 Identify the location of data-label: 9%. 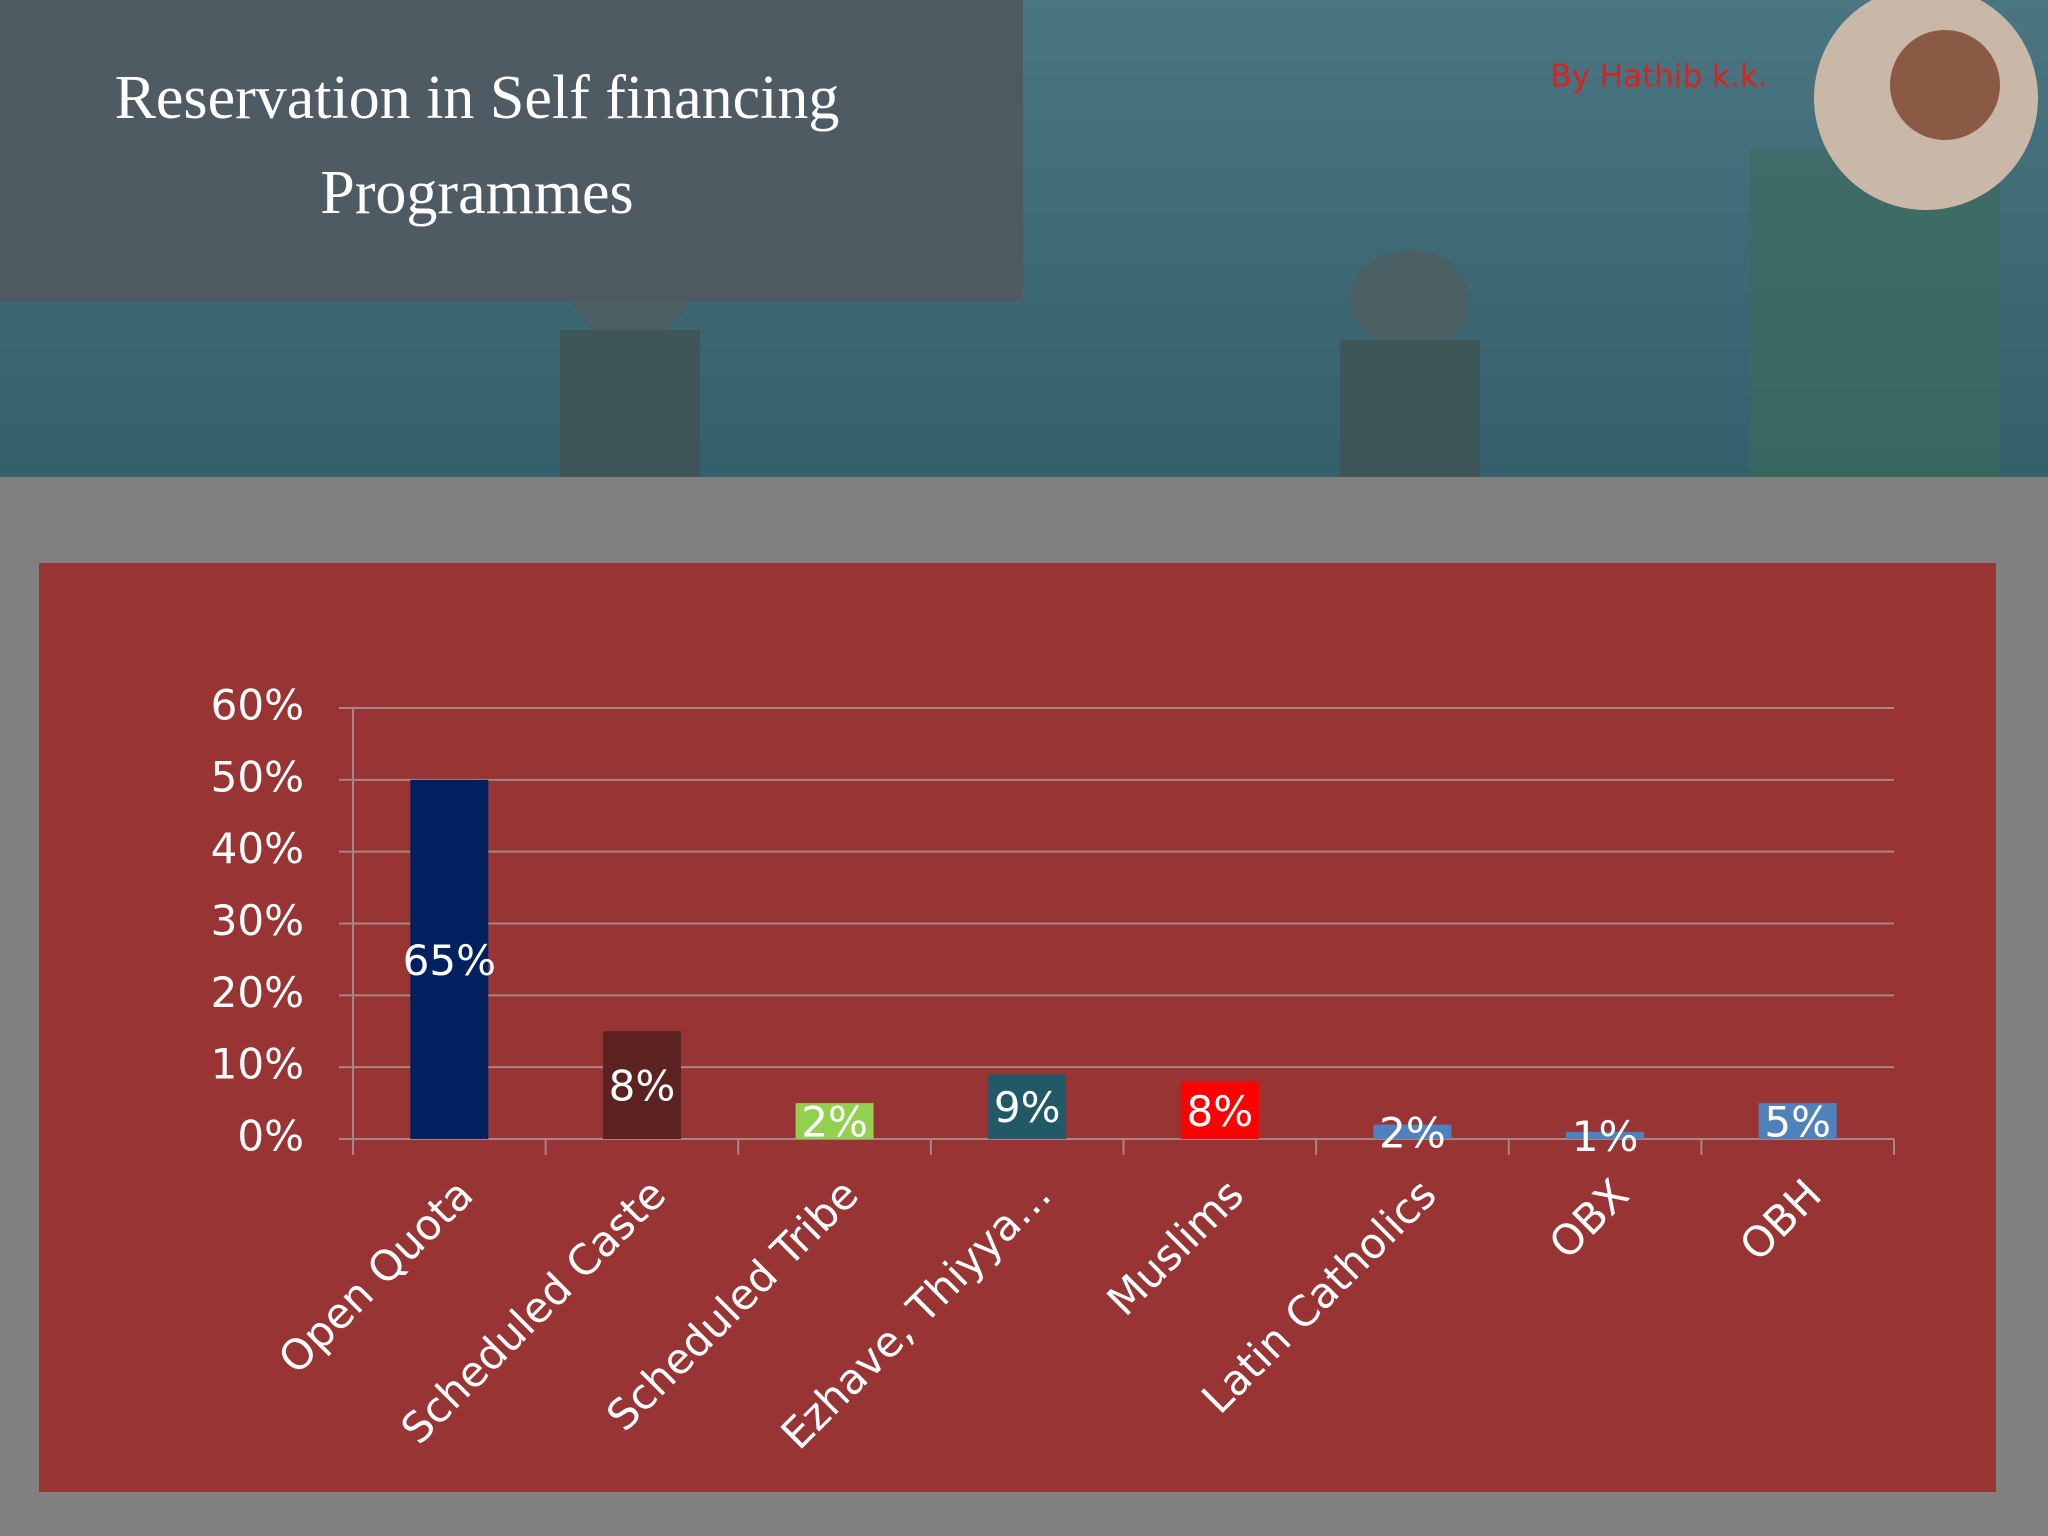
(1027, 1107).